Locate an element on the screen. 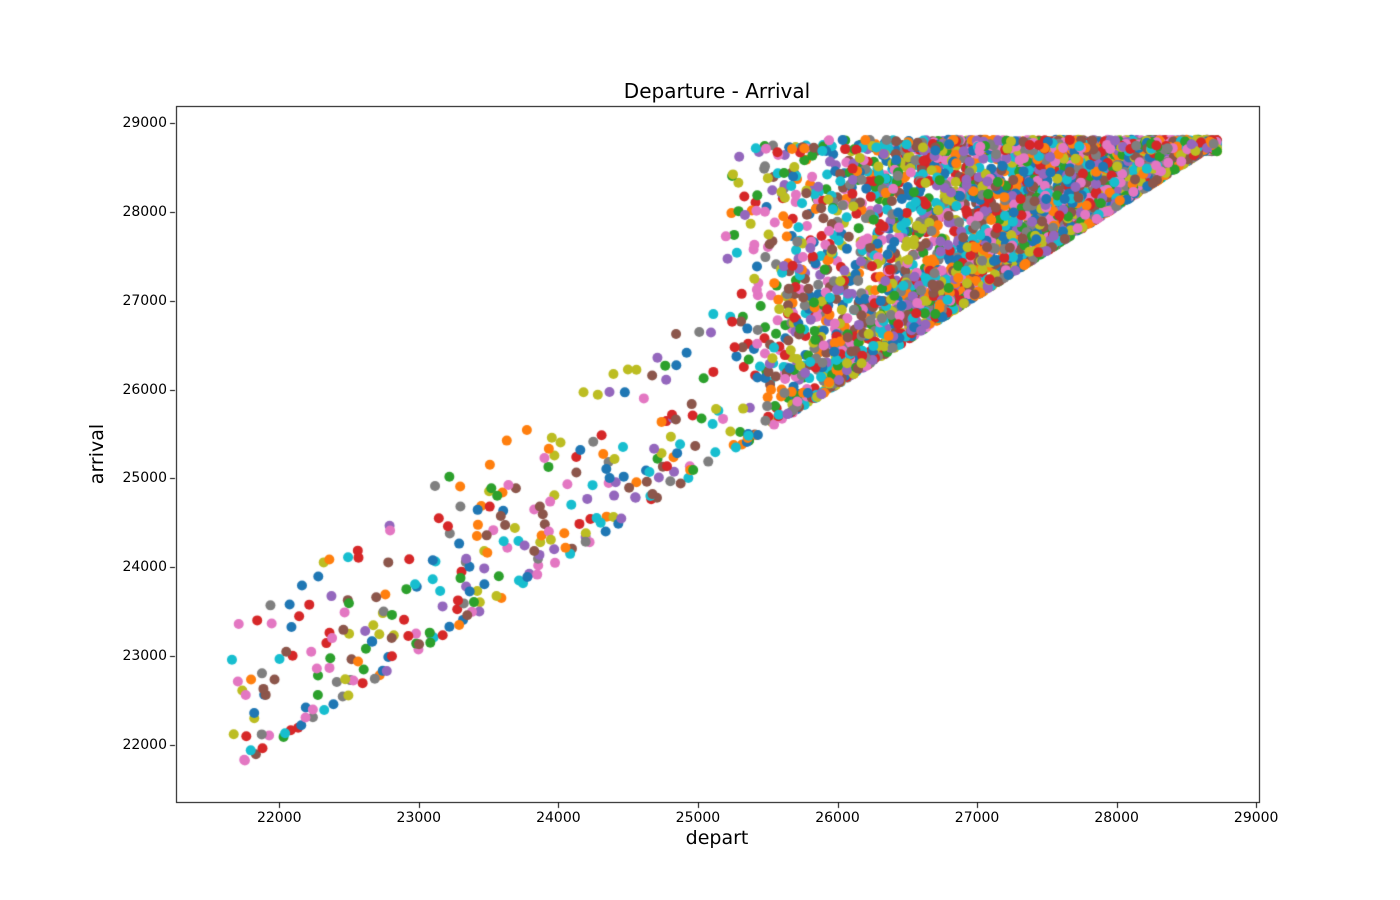 The height and width of the screenshot is (900, 1400). chart-title: Departure - Arrival is located at coordinates (717, 91).